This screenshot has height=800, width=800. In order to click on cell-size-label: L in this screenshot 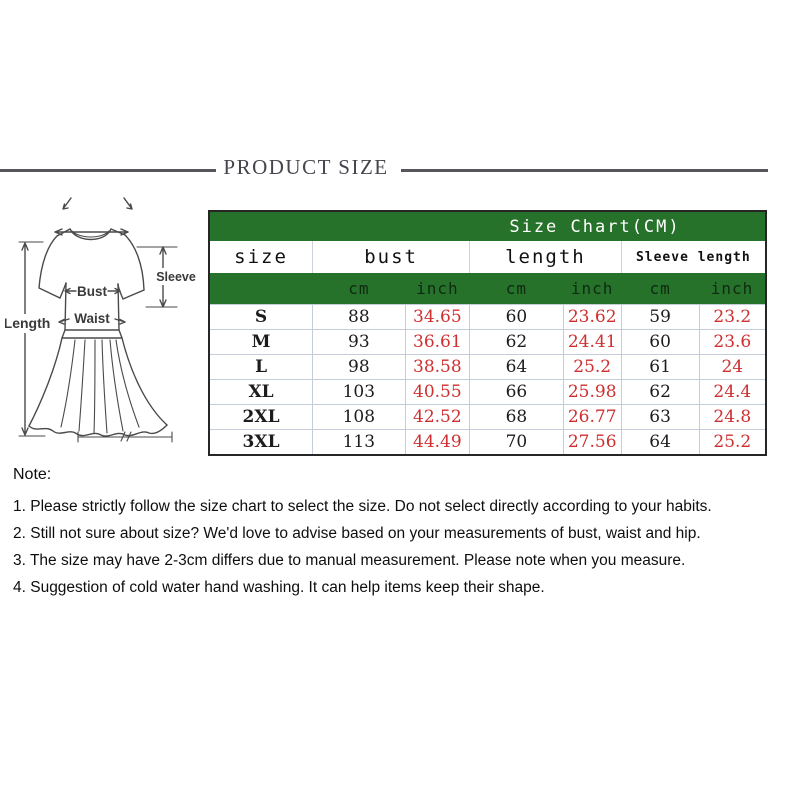, I will do `click(261, 367)`.